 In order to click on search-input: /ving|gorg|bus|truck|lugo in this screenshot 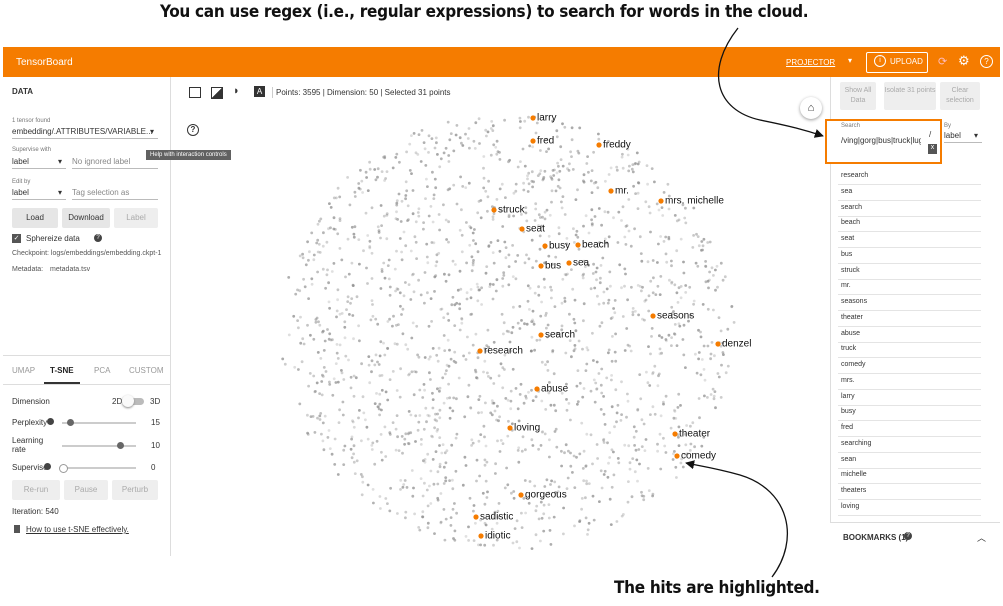, I will do `click(881, 140)`.